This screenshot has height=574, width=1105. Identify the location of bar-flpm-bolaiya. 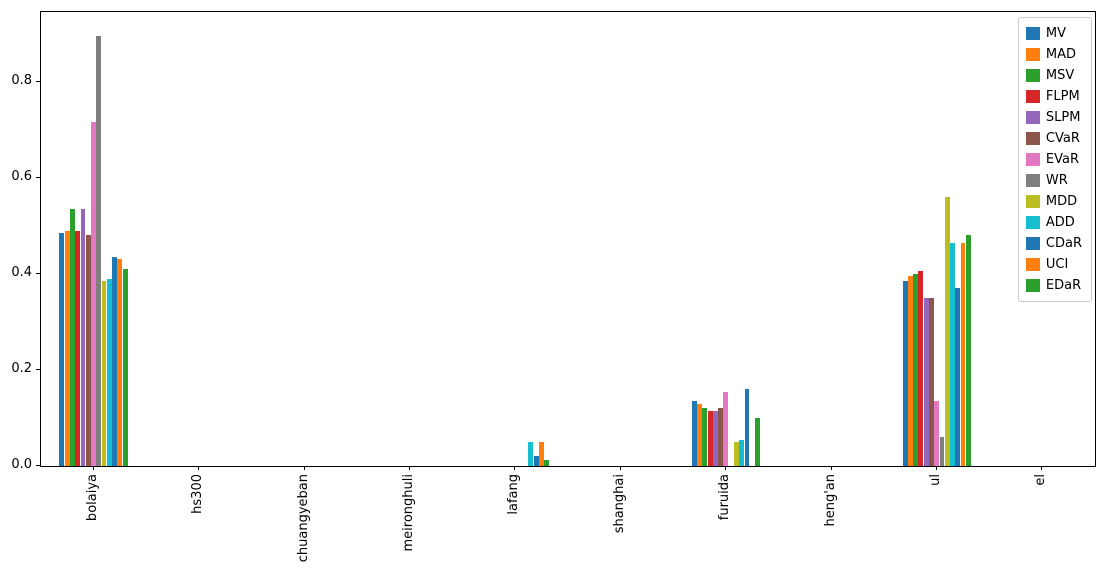
(78, 348).